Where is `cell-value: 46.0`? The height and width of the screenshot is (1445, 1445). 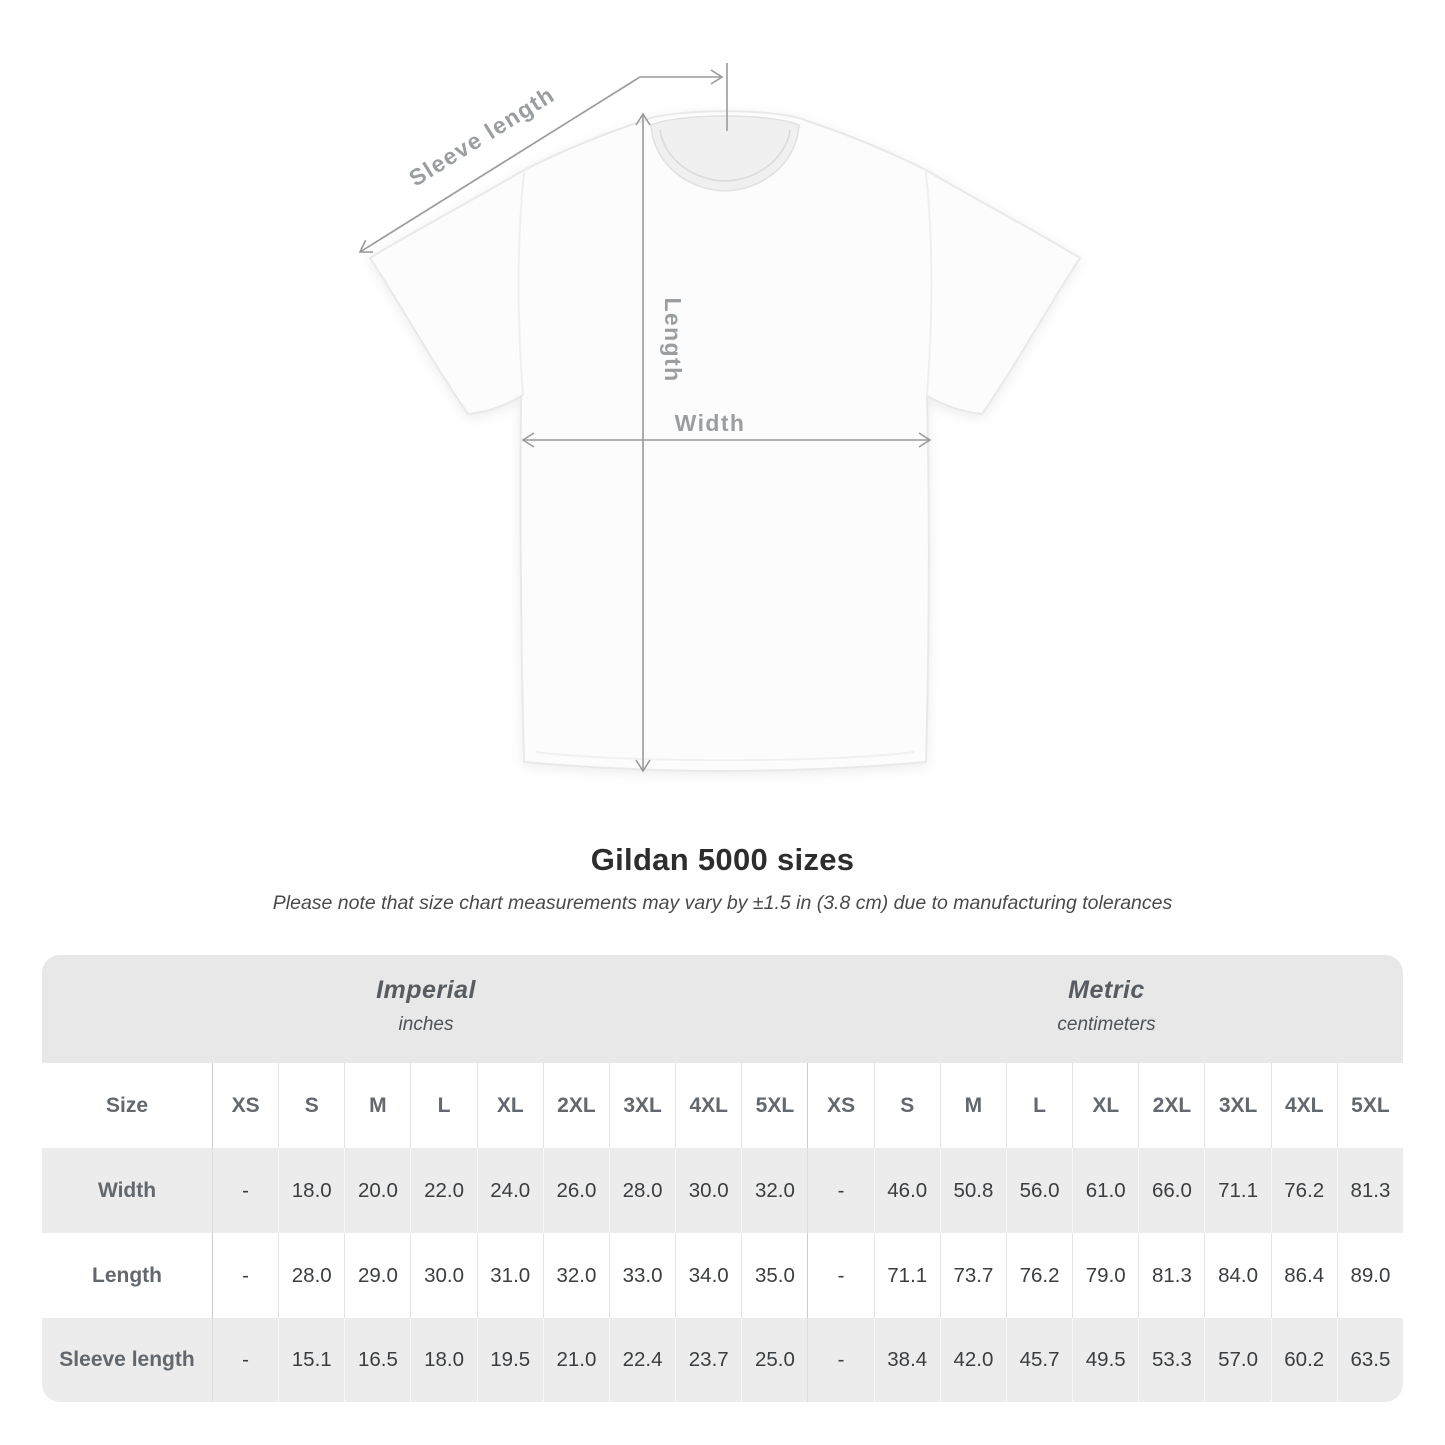 cell-value: 46.0 is located at coordinates (906, 1190).